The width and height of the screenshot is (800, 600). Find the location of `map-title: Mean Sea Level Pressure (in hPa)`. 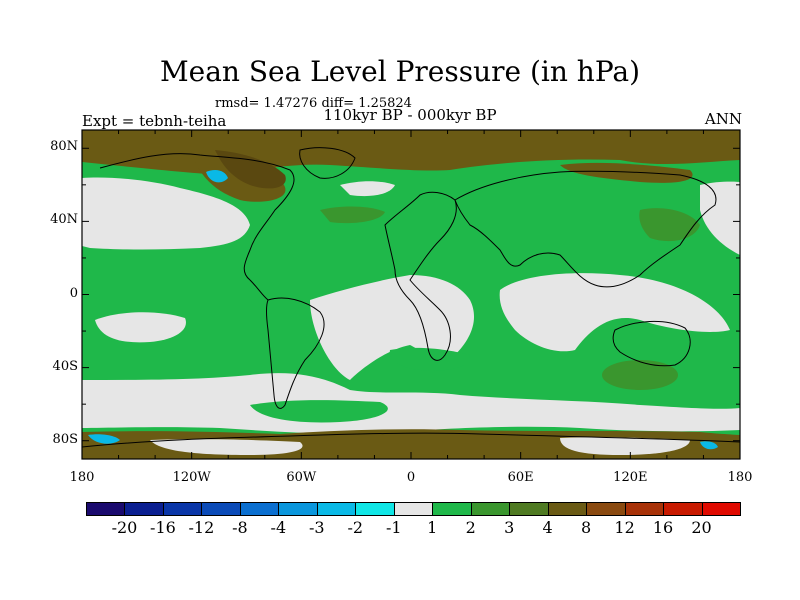

map-title: Mean Sea Level Pressure (in hPa) is located at coordinates (400, 71).